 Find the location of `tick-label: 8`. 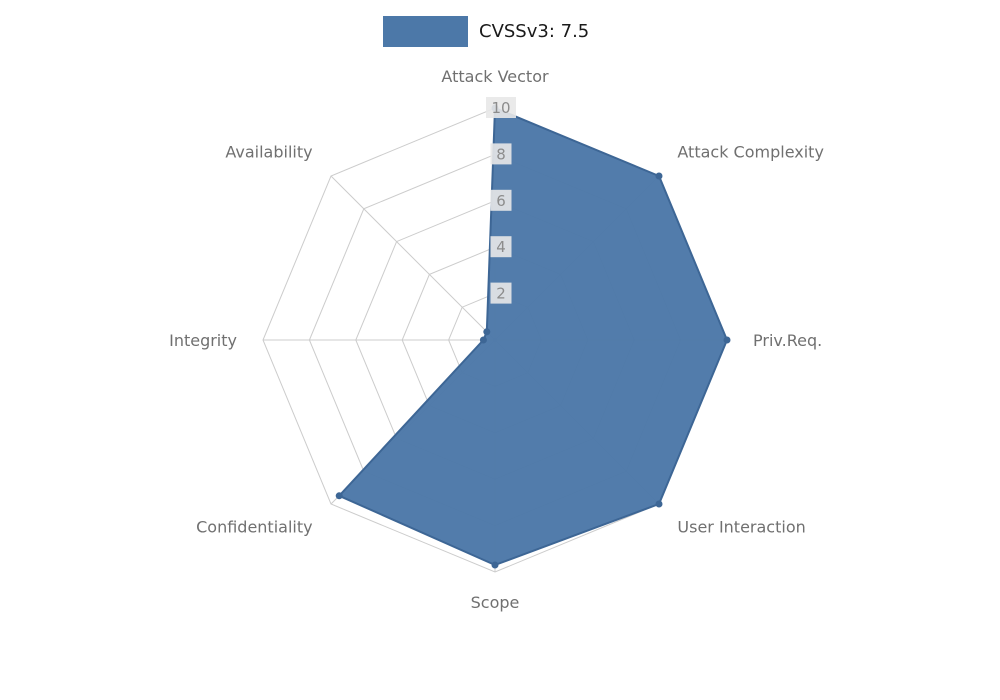

tick-label: 8 is located at coordinates (501, 154).